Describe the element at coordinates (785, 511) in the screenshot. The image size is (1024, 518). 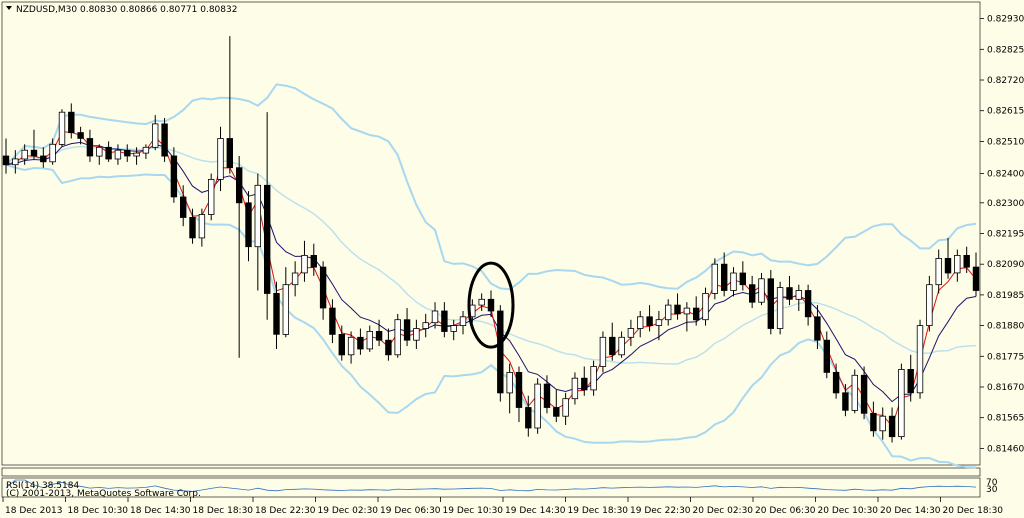
I see `time-tick-label: 20 Dec 06:30` at that location.